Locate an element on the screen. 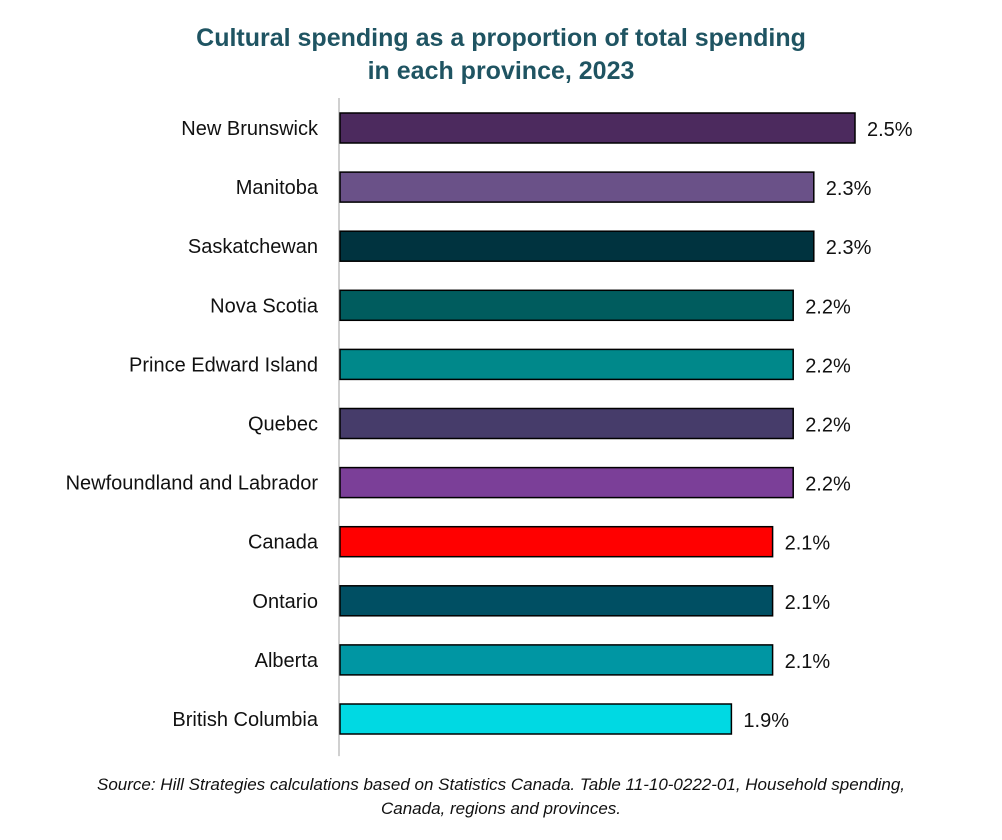 The height and width of the screenshot is (840, 1002). category-label: Newfoundland and Labrador is located at coordinates (192, 484).